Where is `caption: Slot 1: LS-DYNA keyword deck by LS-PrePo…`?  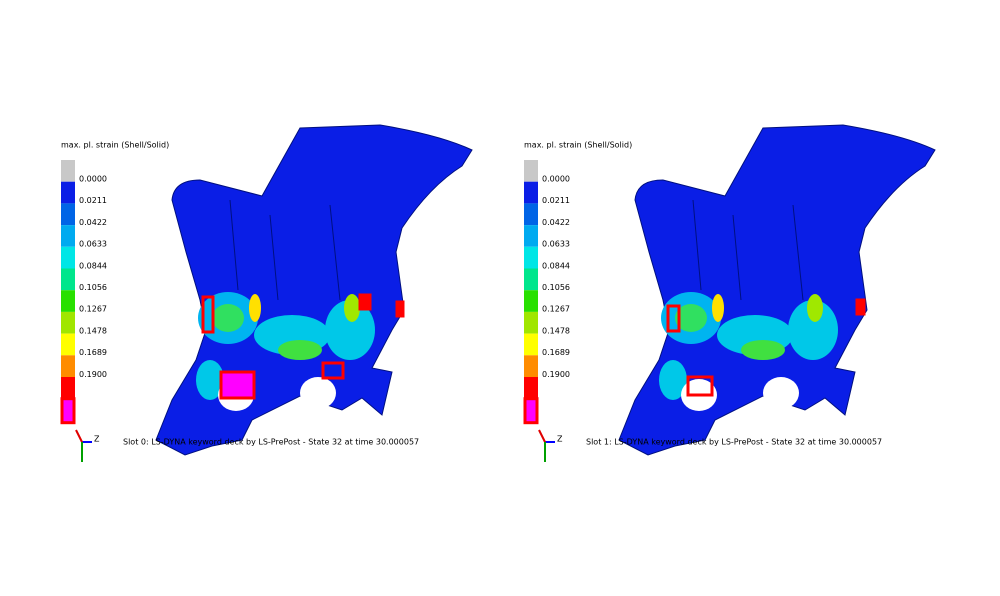 caption: Slot 1: LS-DYNA keyword deck by LS-PrePo… is located at coordinates (734, 442).